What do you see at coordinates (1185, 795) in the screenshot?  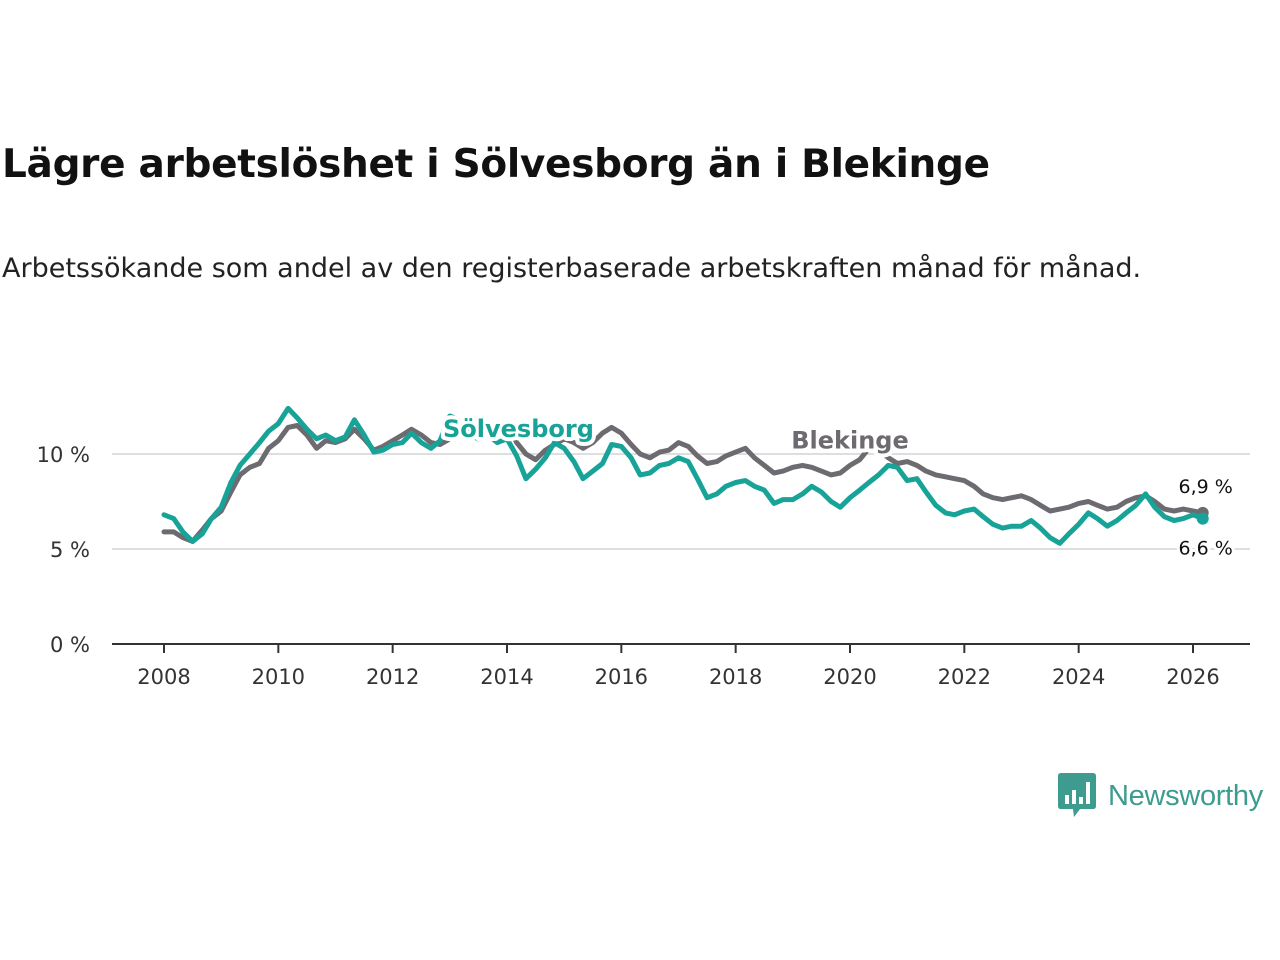 I see `brand-name: Newsworthy` at bounding box center [1185, 795].